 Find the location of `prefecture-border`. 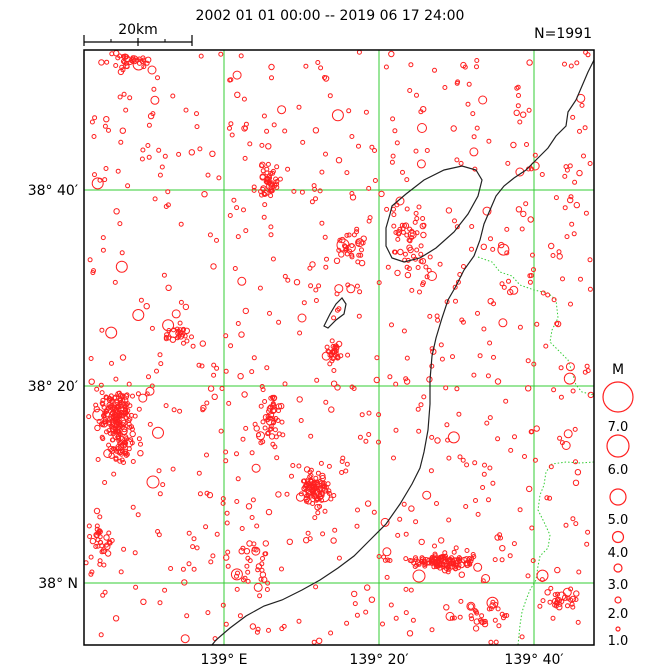

prefecture-border is located at coordinates (535, 450).